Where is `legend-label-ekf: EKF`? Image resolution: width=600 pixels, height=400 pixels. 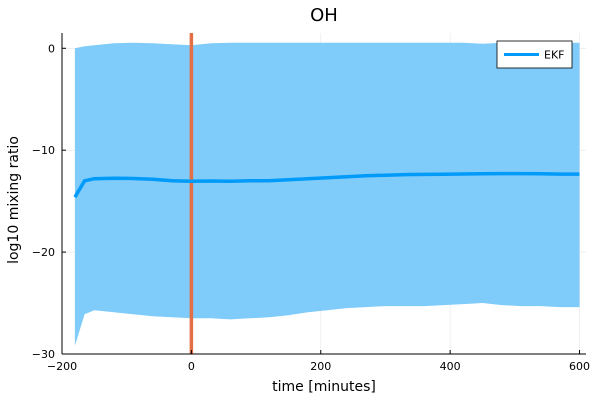
legend-label-ekf: EKF is located at coordinates (554, 55).